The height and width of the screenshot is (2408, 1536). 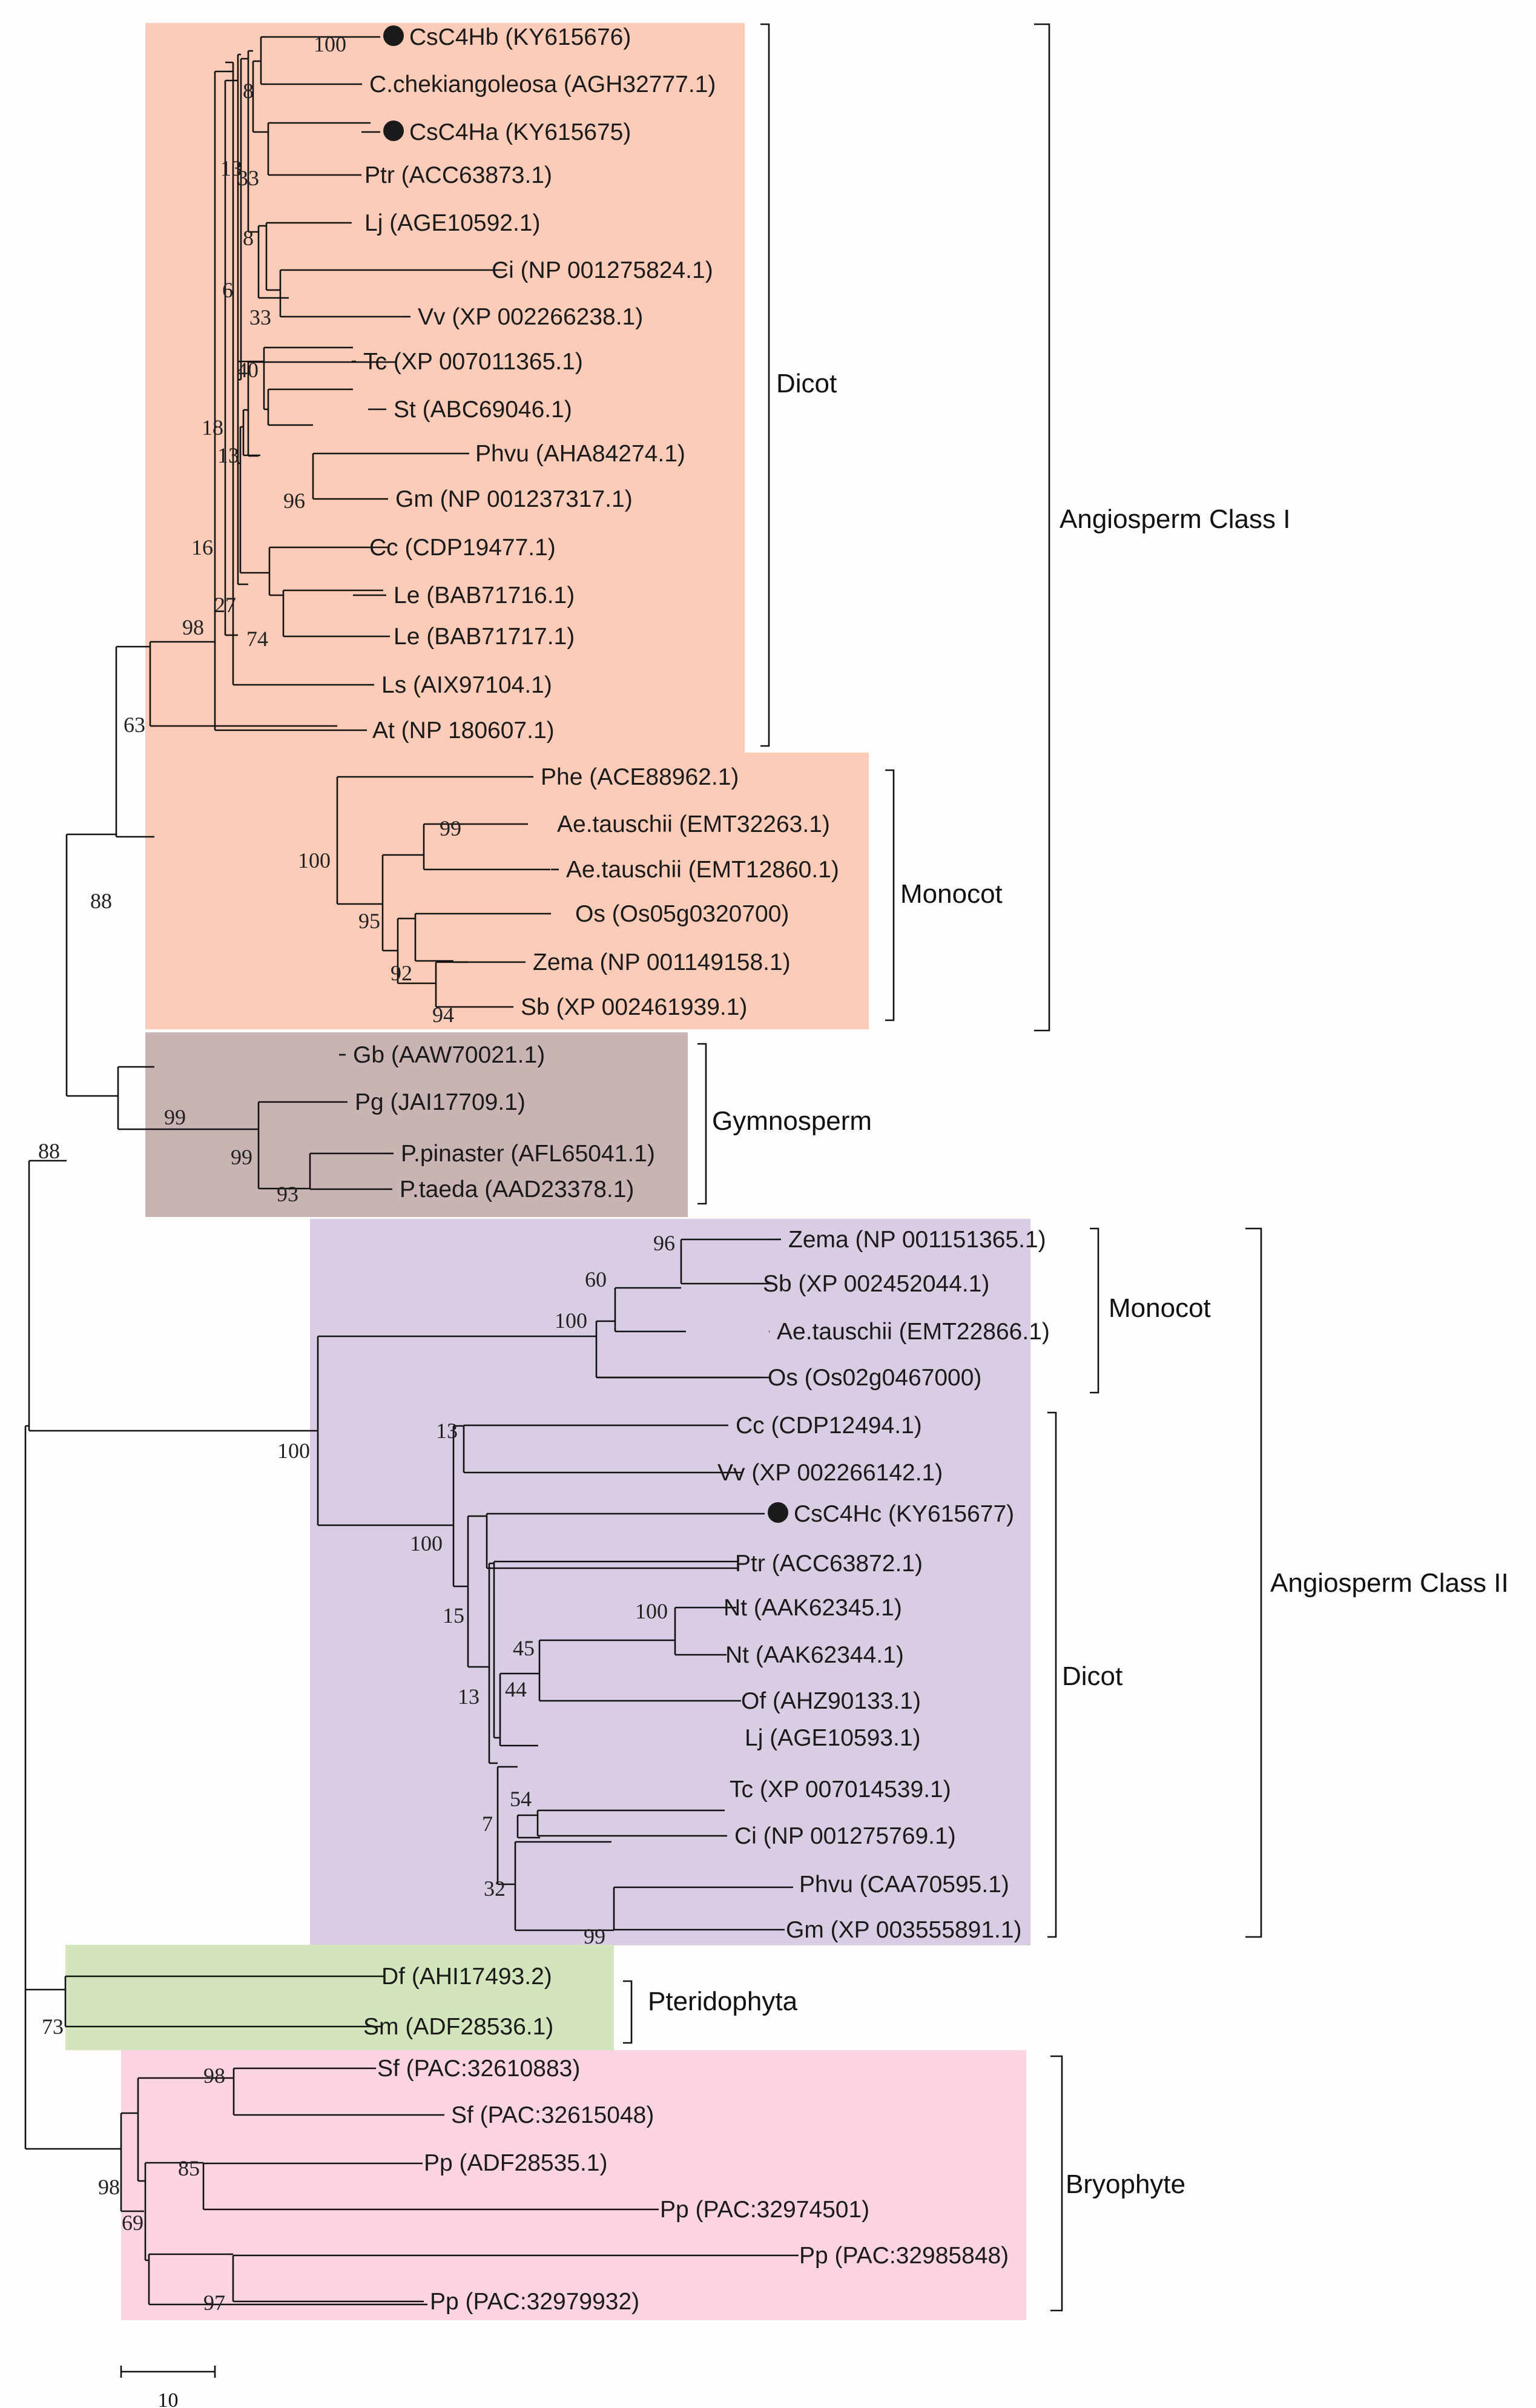 I want to click on scale-bar-line, so click(x=168, y=2372).